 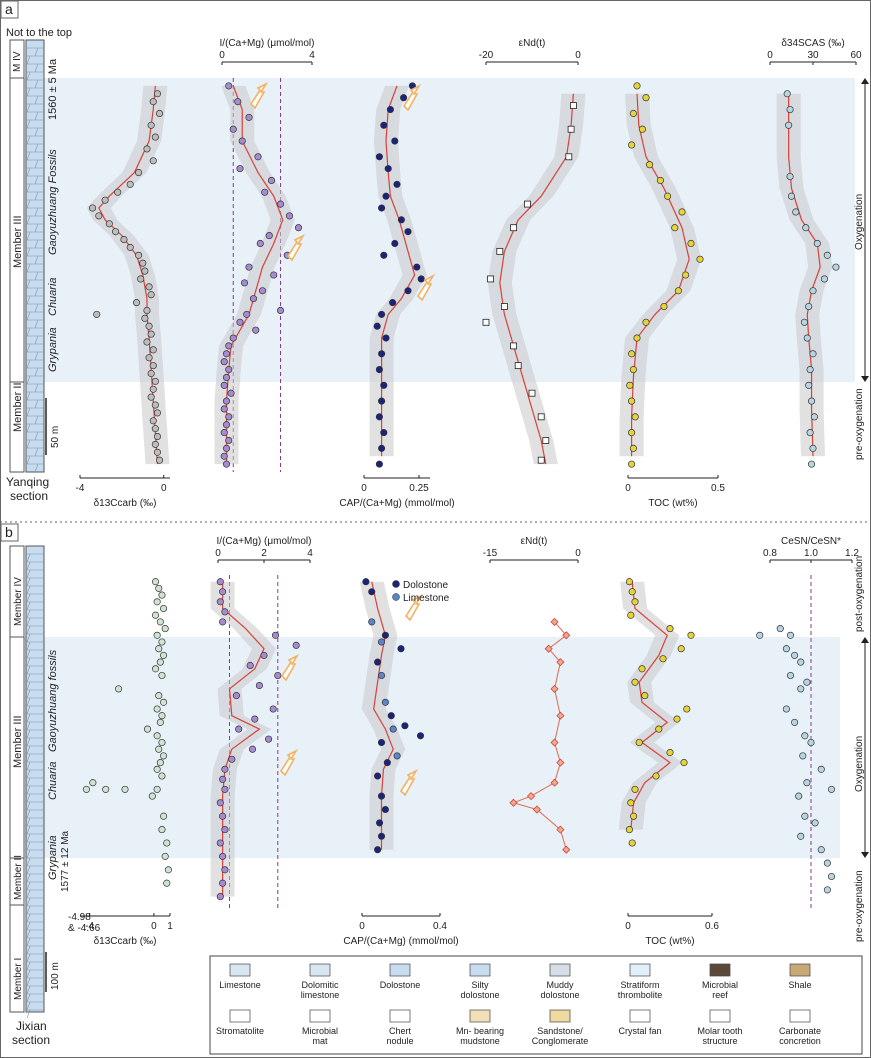 I want to click on chart-a-2: CAP/(Ca+Mg) (mmol/mol) 0 0.25, so click(x=397, y=295).